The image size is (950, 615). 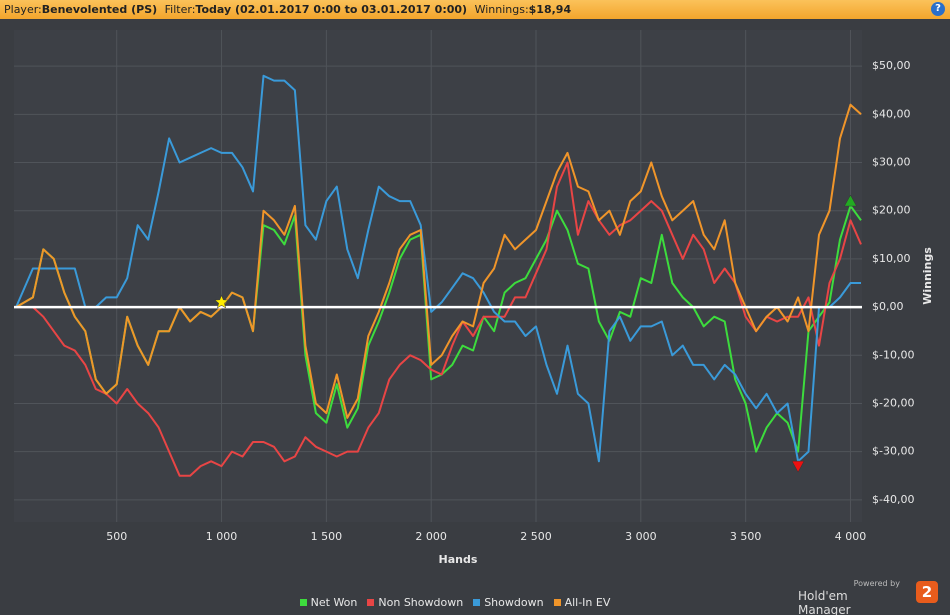 I want to click on x-tick-label: 1 000, so click(x=222, y=536).